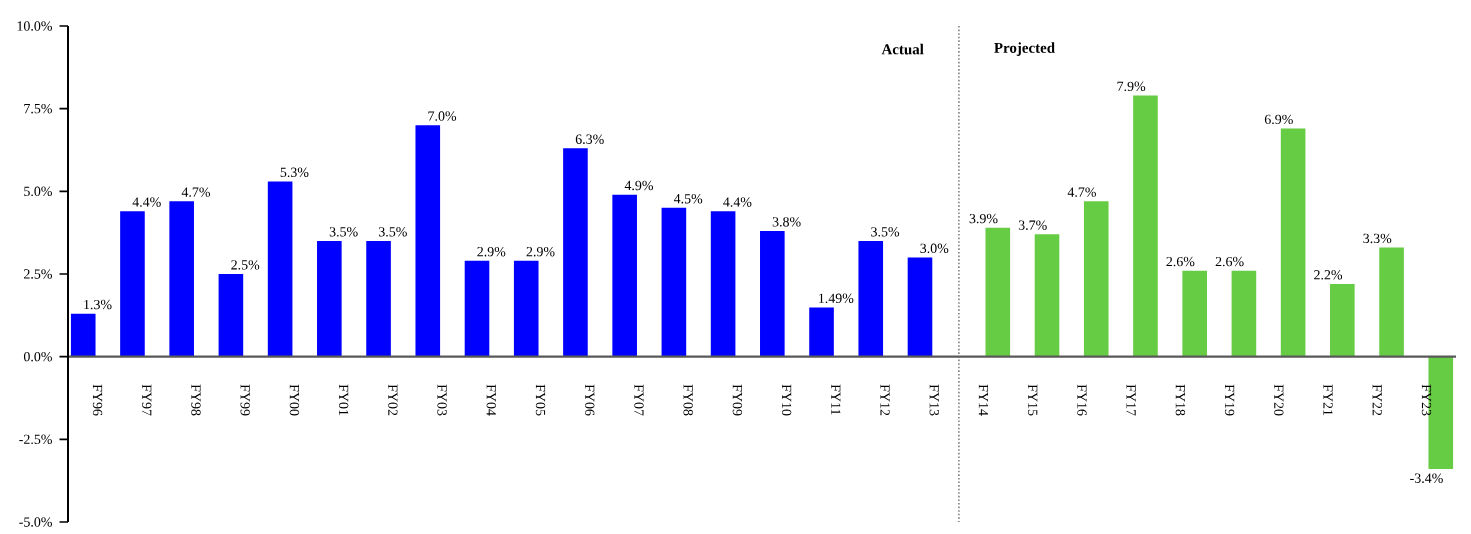 The image size is (1471, 534). Describe the element at coordinates (393, 400) in the screenshot. I see `x-tick-label: FY02` at that location.